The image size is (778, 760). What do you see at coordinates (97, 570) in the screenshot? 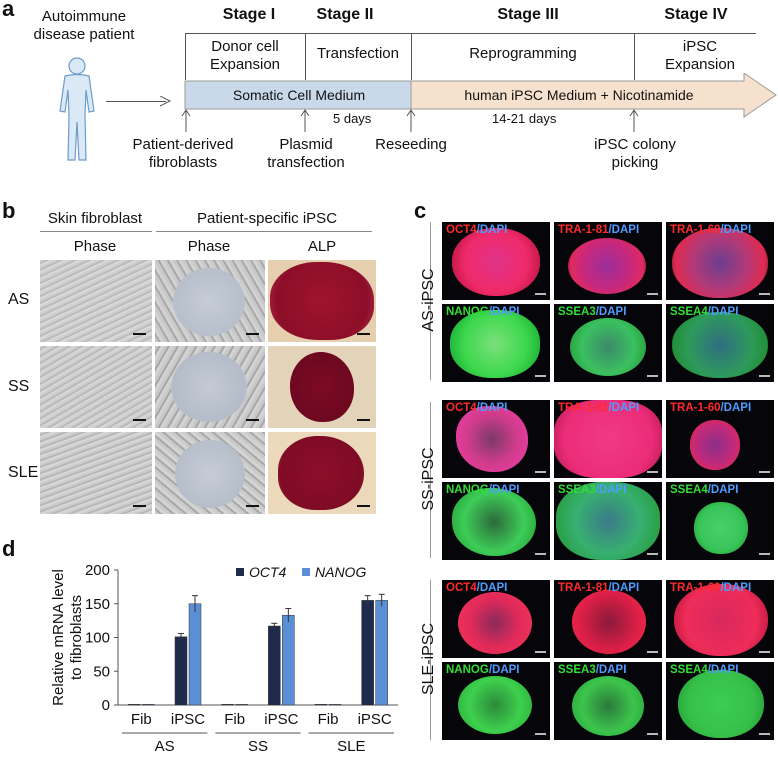
I see `y-tick-label: 200` at bounding box center [97, 570].